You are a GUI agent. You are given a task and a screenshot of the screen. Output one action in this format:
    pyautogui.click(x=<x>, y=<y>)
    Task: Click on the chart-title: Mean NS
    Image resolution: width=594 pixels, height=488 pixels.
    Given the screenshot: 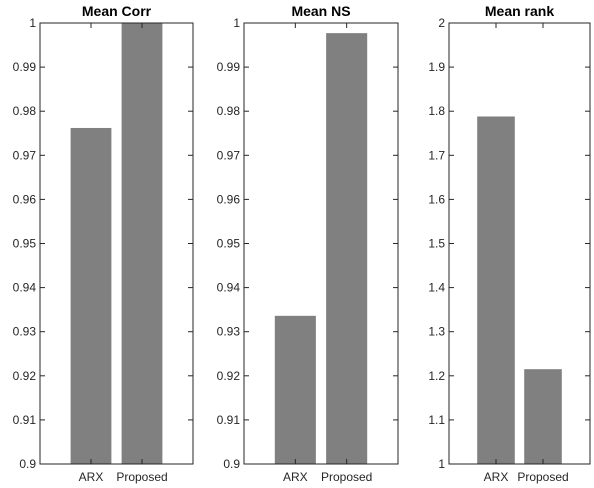 What is the action you would take?
    pyautogui.click(x=320, y=11)
    